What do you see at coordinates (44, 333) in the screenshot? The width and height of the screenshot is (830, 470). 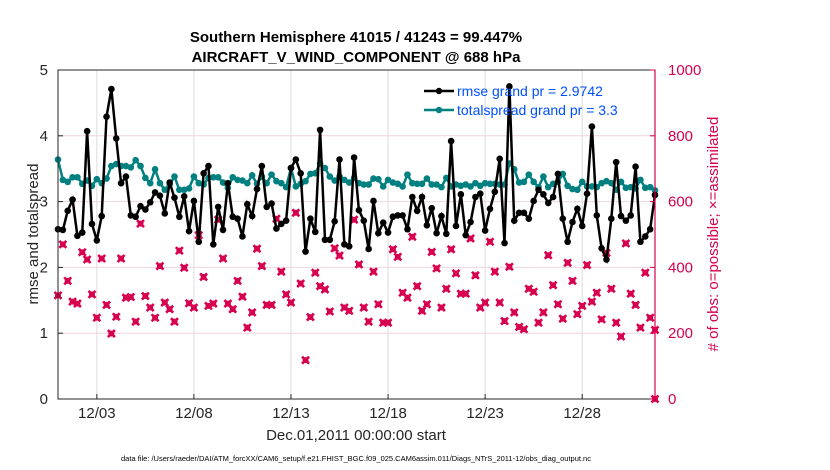 I see `y-tick-label: 1` at bounding box center [44, 333].